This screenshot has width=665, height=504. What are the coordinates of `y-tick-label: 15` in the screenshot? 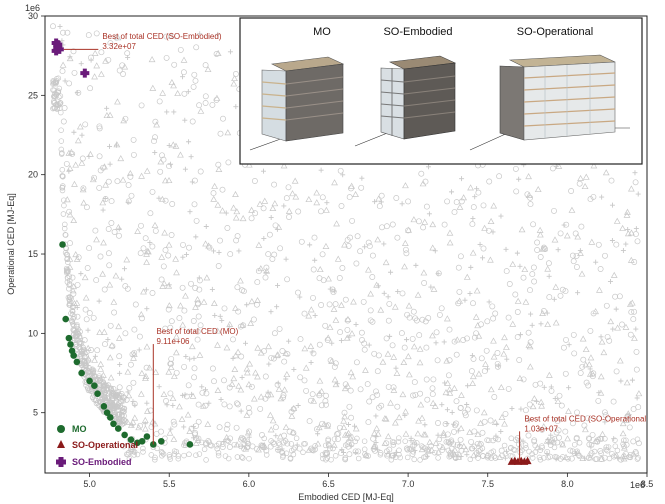 It's located at (33, 254).